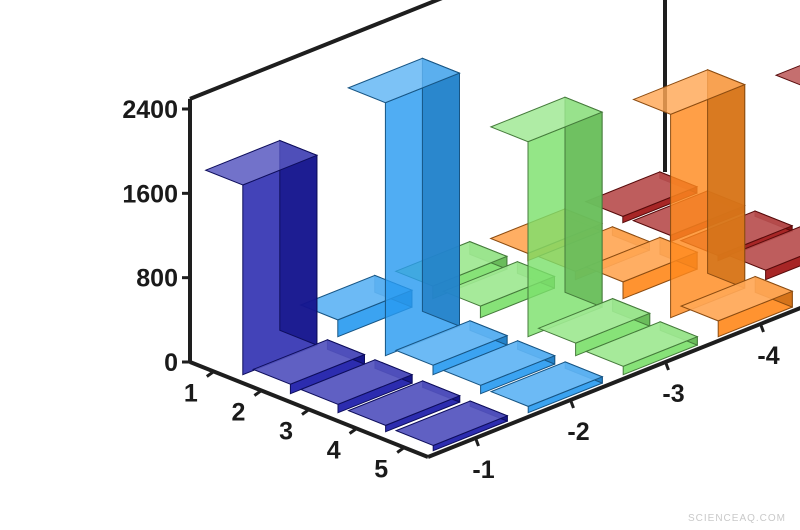  What do you see at coordinates (736, 518) in the screenshot?
I see `watermark: SCIENCEAQ.COM` at bounding box center [736, 518].